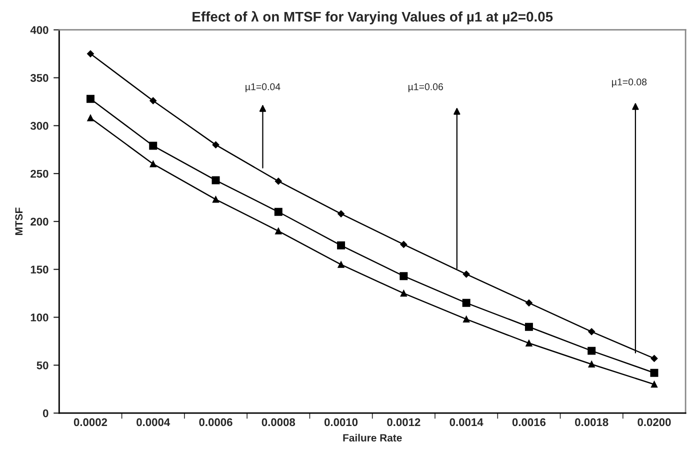  What do you see at coordinates (39, 270) in the screenshot?
I see `y-tick-label: 150` at bounding box center [39, 270].